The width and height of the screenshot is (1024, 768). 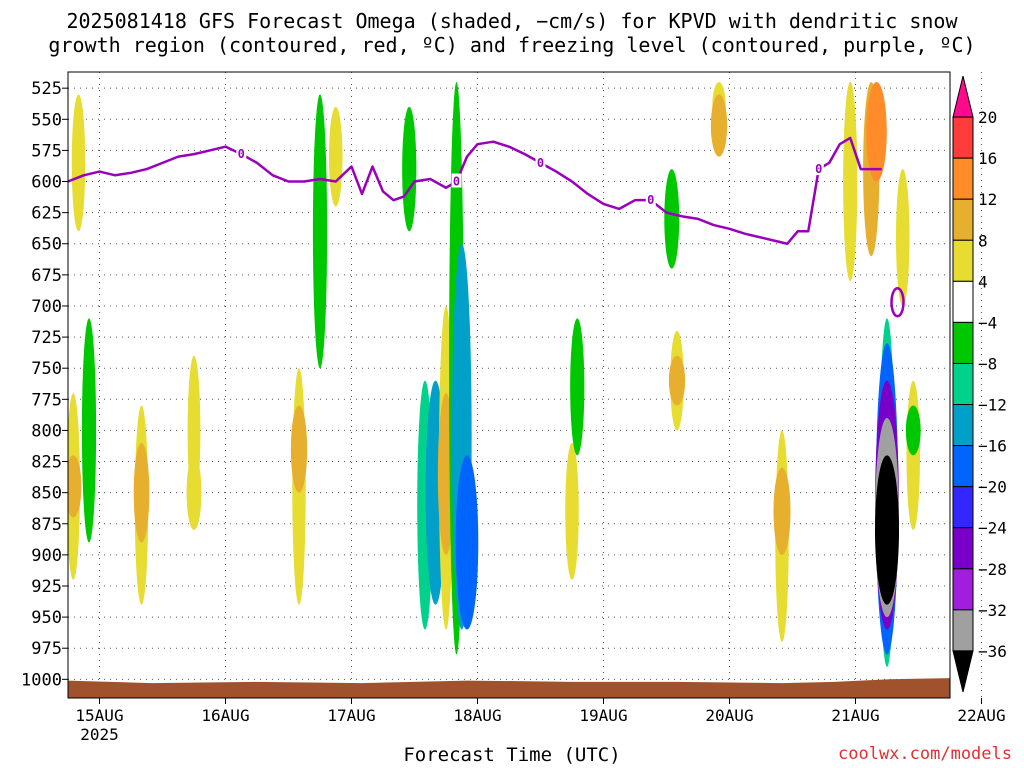 I want to click on surface-area, so click(x=509, y=688).